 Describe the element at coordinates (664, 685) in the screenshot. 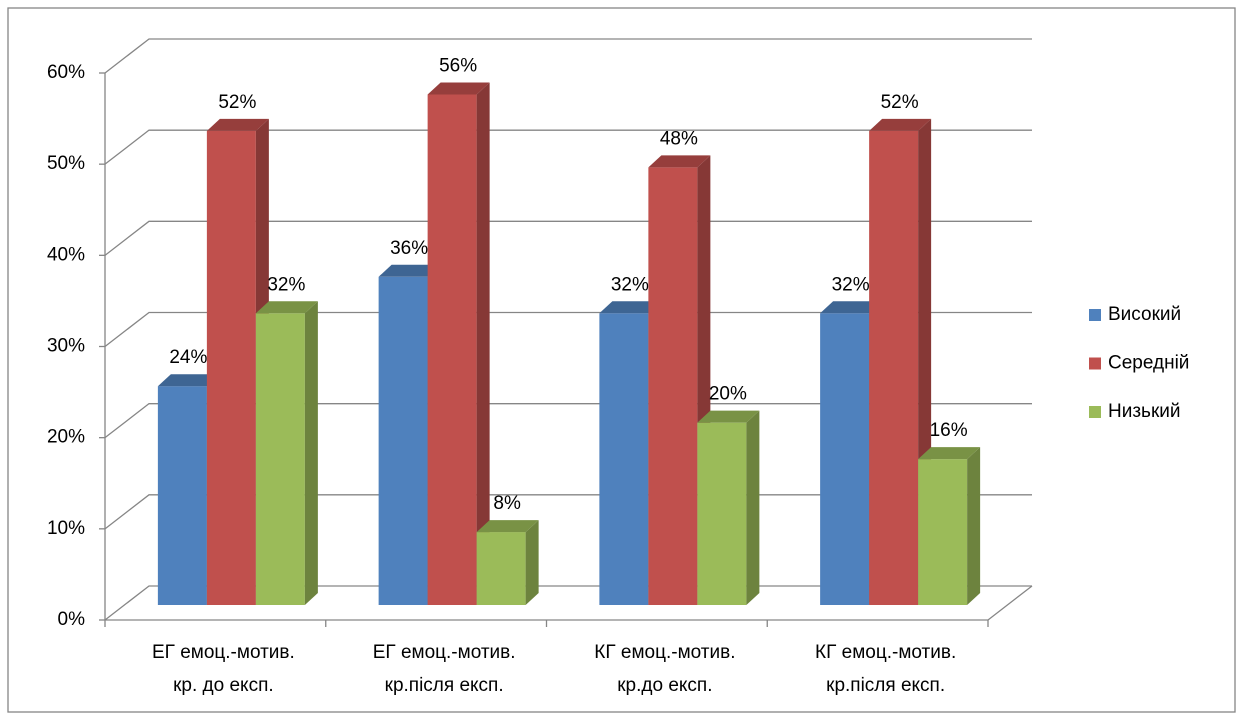

I see `x-tick-label: кр.до експ.` at that location.